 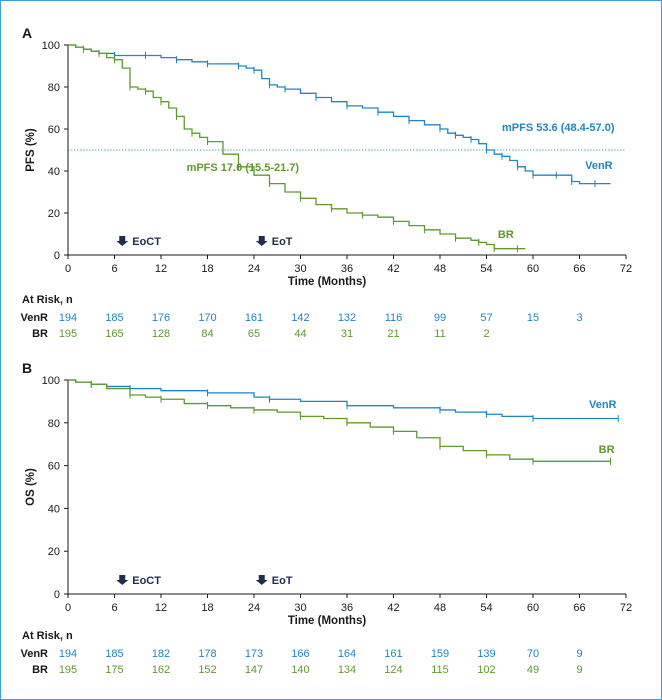 I want to click on y-axis-title: OS (%), so click(x=31, y=487).